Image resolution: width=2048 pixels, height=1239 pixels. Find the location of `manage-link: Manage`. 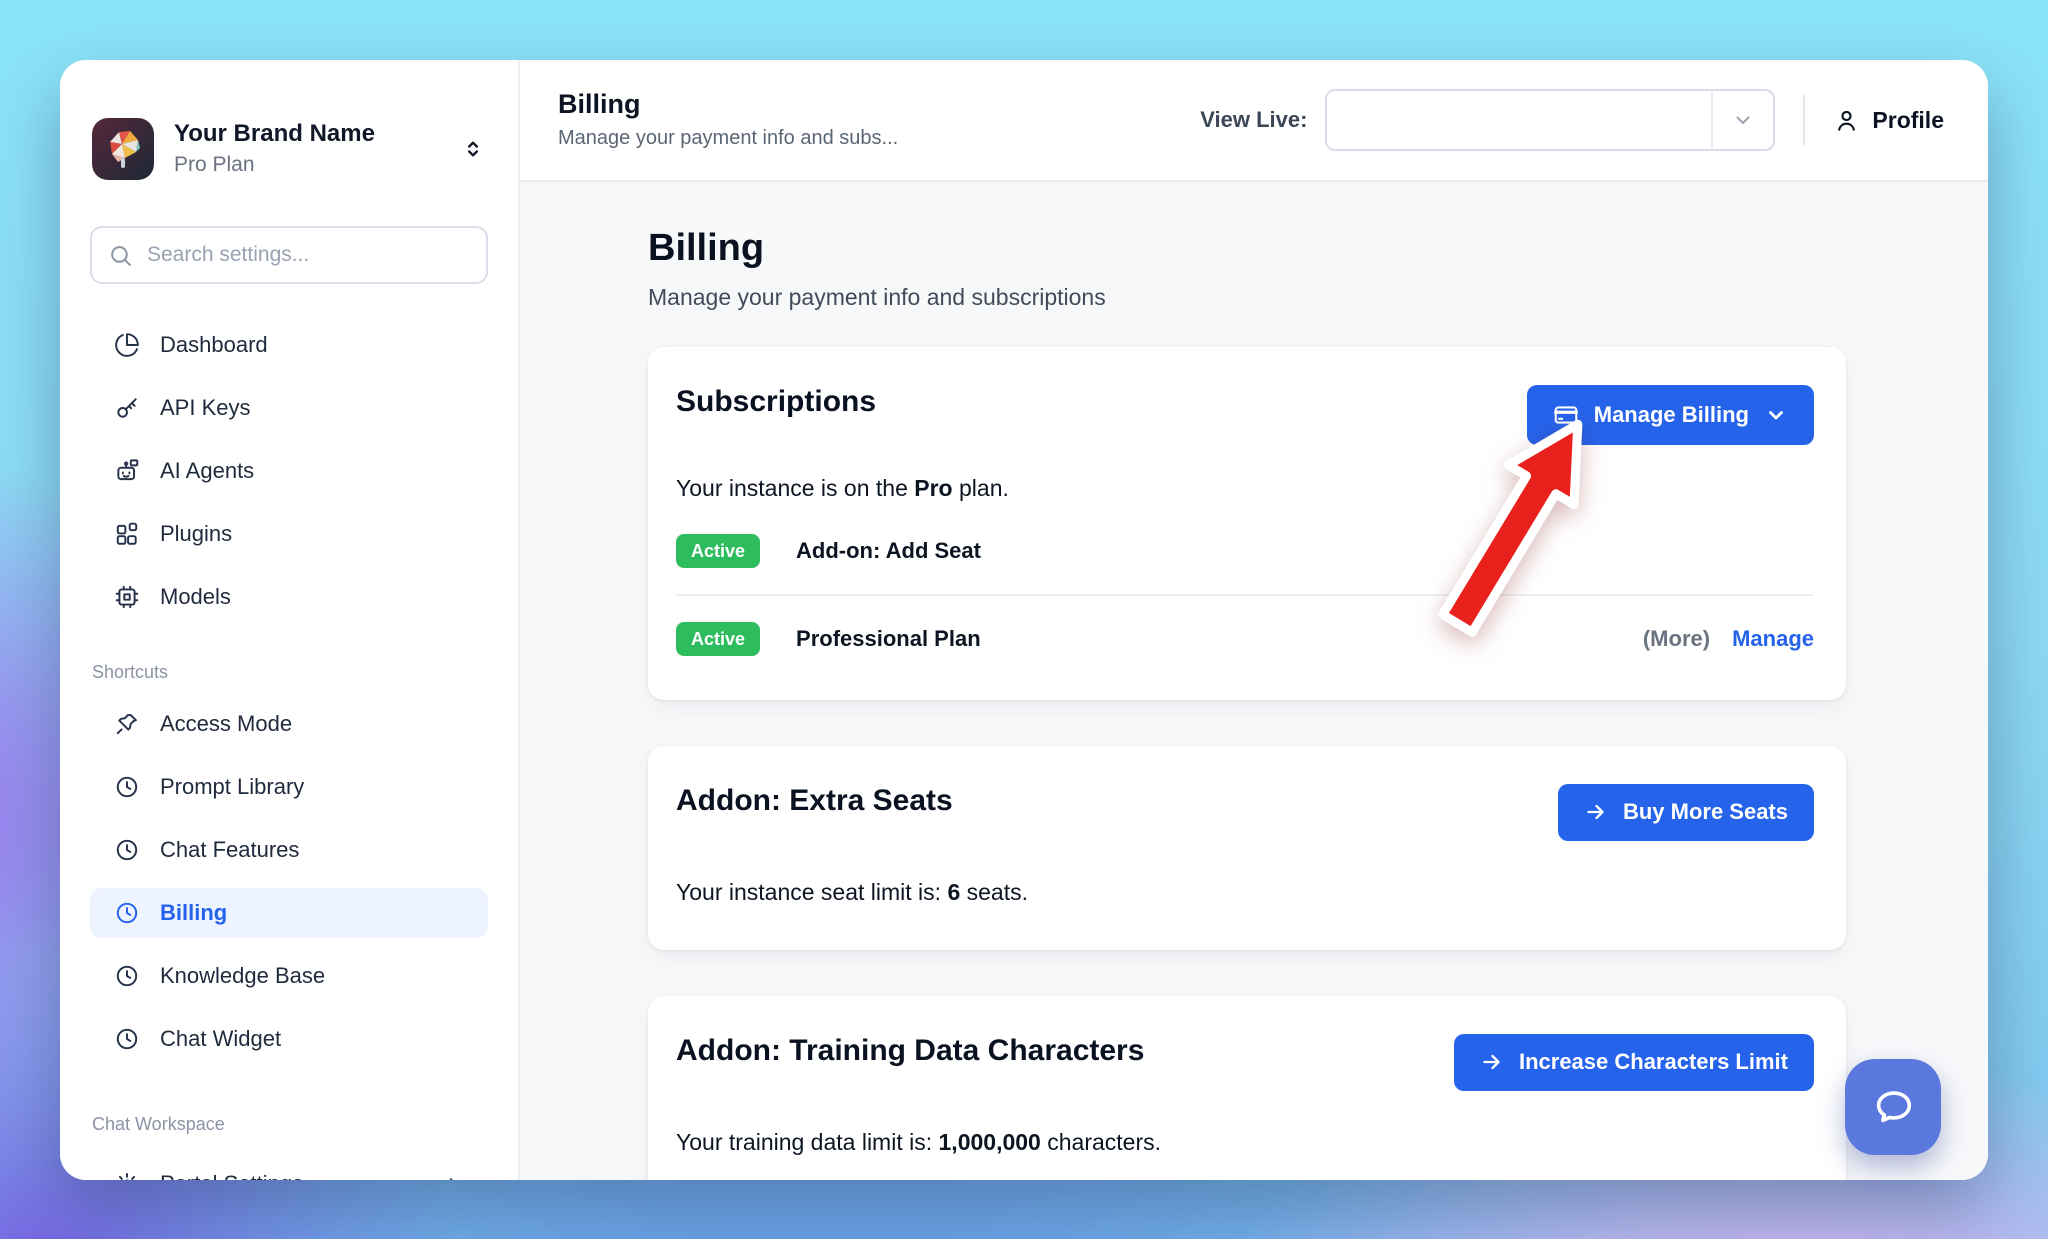

manage-link: Manage is located at coordinates (1773, 638).